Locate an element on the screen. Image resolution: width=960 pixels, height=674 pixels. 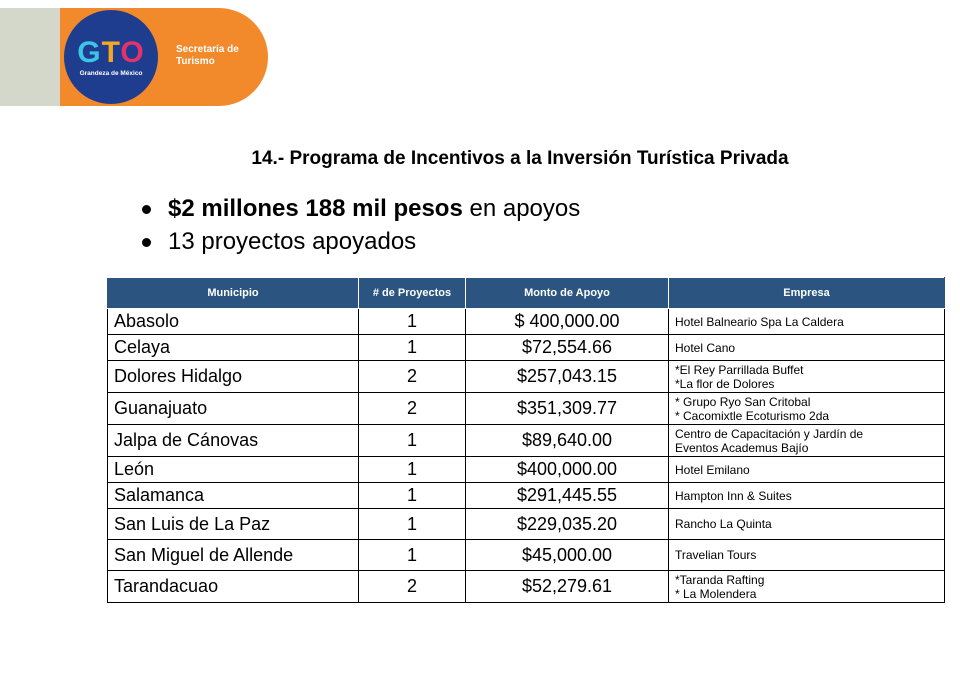
bullet-item: $2 millones 188 mil pesos en apoyos is located at coordinates (360, 208).